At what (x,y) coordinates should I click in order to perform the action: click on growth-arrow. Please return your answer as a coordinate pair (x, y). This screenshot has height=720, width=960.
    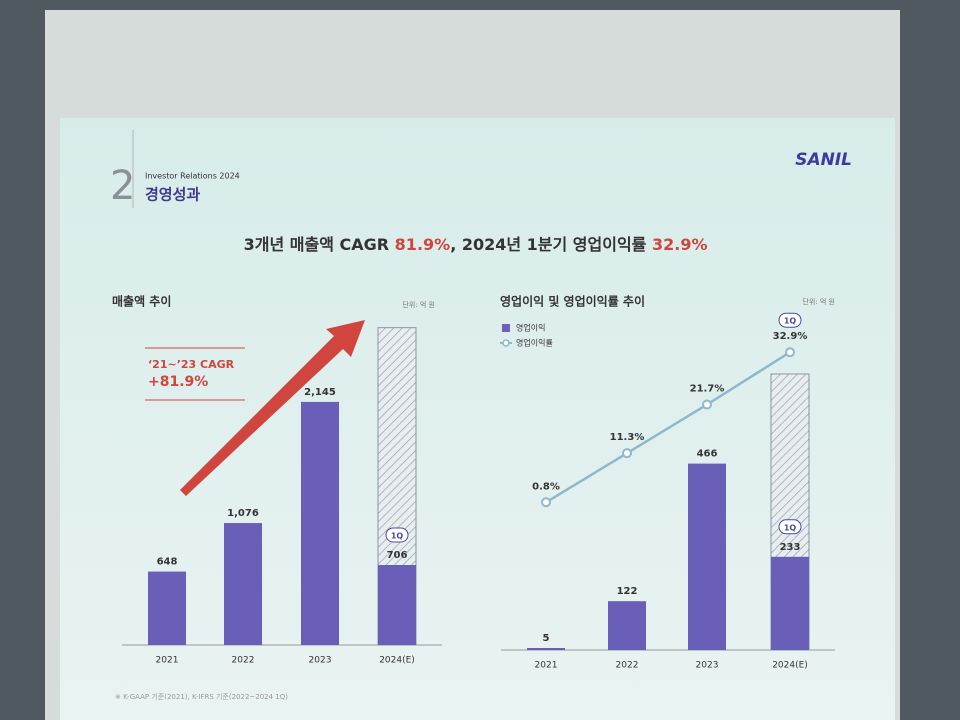
    Looking at the image, I should click on (272, 408).